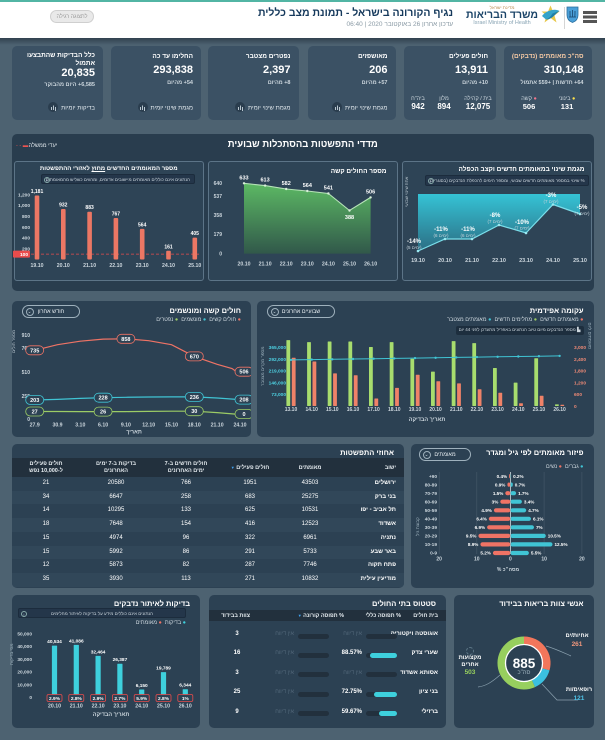 Image resolution: width=605 pixels, height=740 pixels. I want to click on svg-text: 613, so click(264, 181).